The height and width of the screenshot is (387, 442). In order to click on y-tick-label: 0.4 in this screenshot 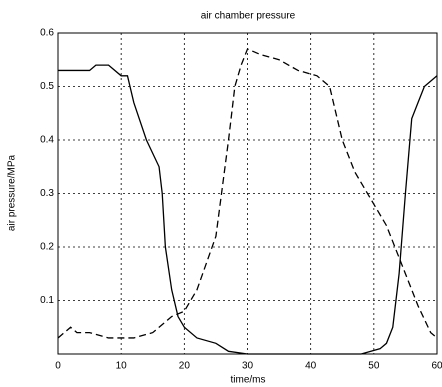, I will do `click(47, 140)`.